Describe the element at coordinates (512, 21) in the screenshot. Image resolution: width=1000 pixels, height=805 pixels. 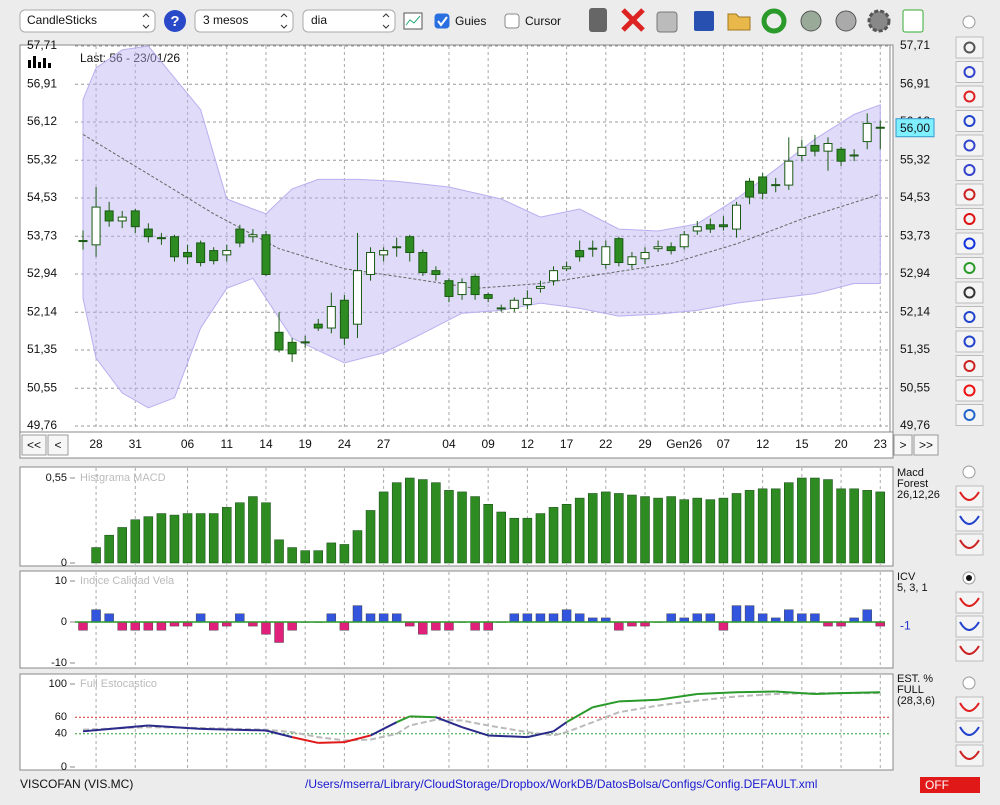
I see `cursor-checkbox` at that location.